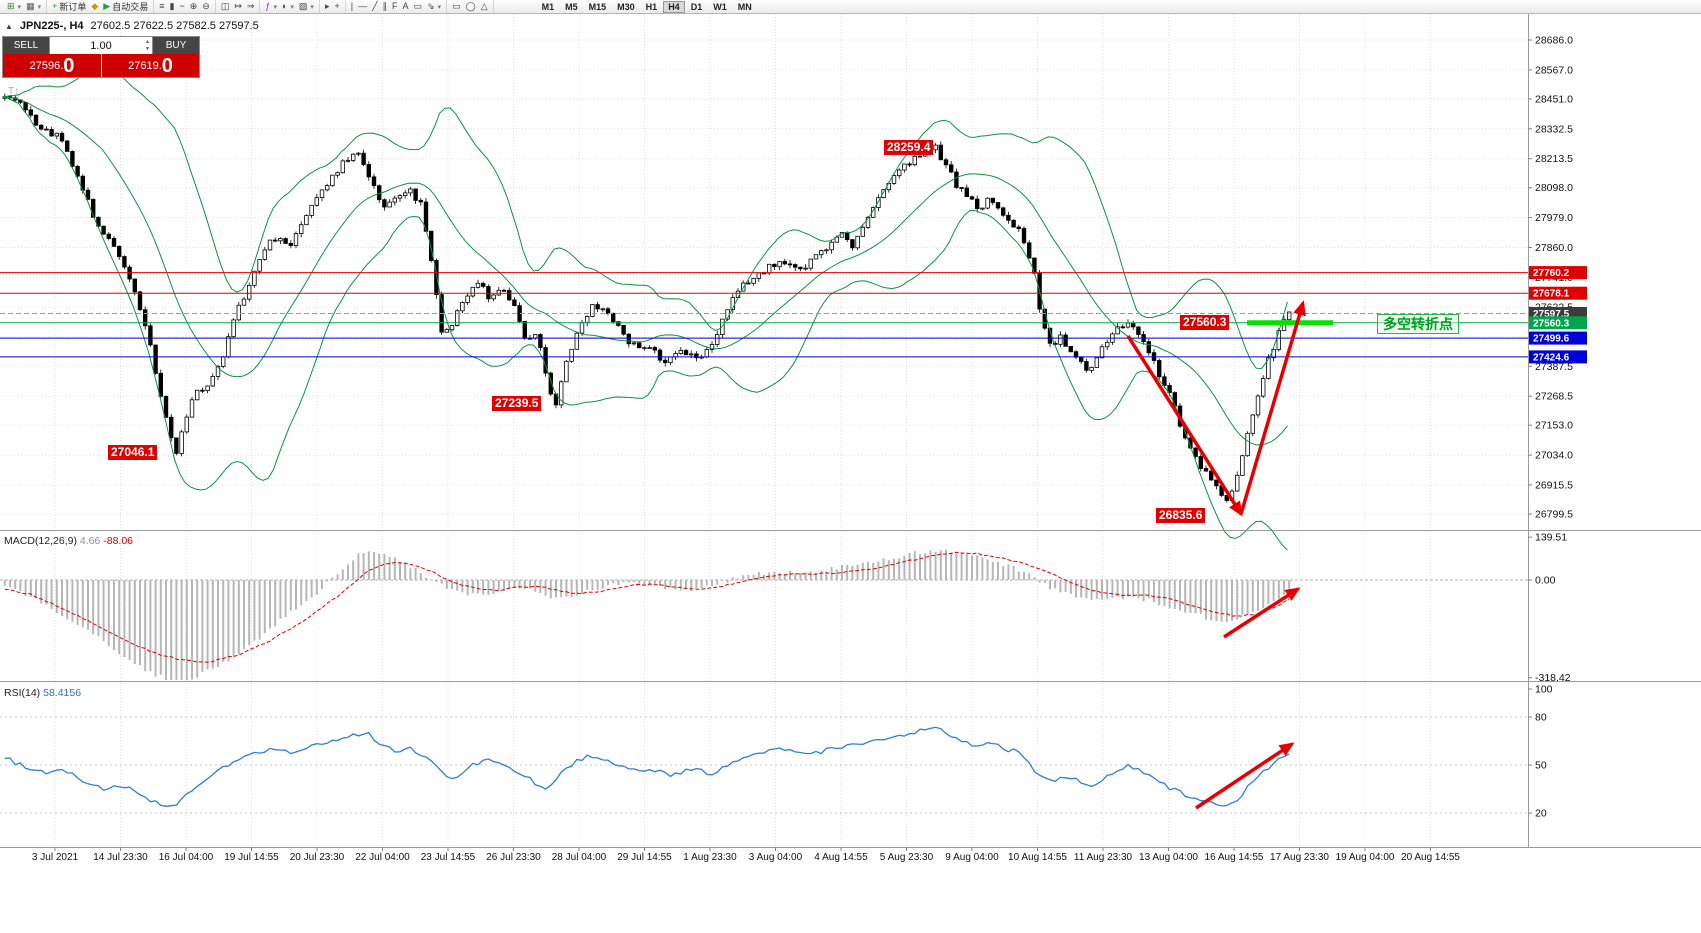  Describe the element at coordinates (1245, 776) in the screenshot. I see `rsi-arrow` at that location.